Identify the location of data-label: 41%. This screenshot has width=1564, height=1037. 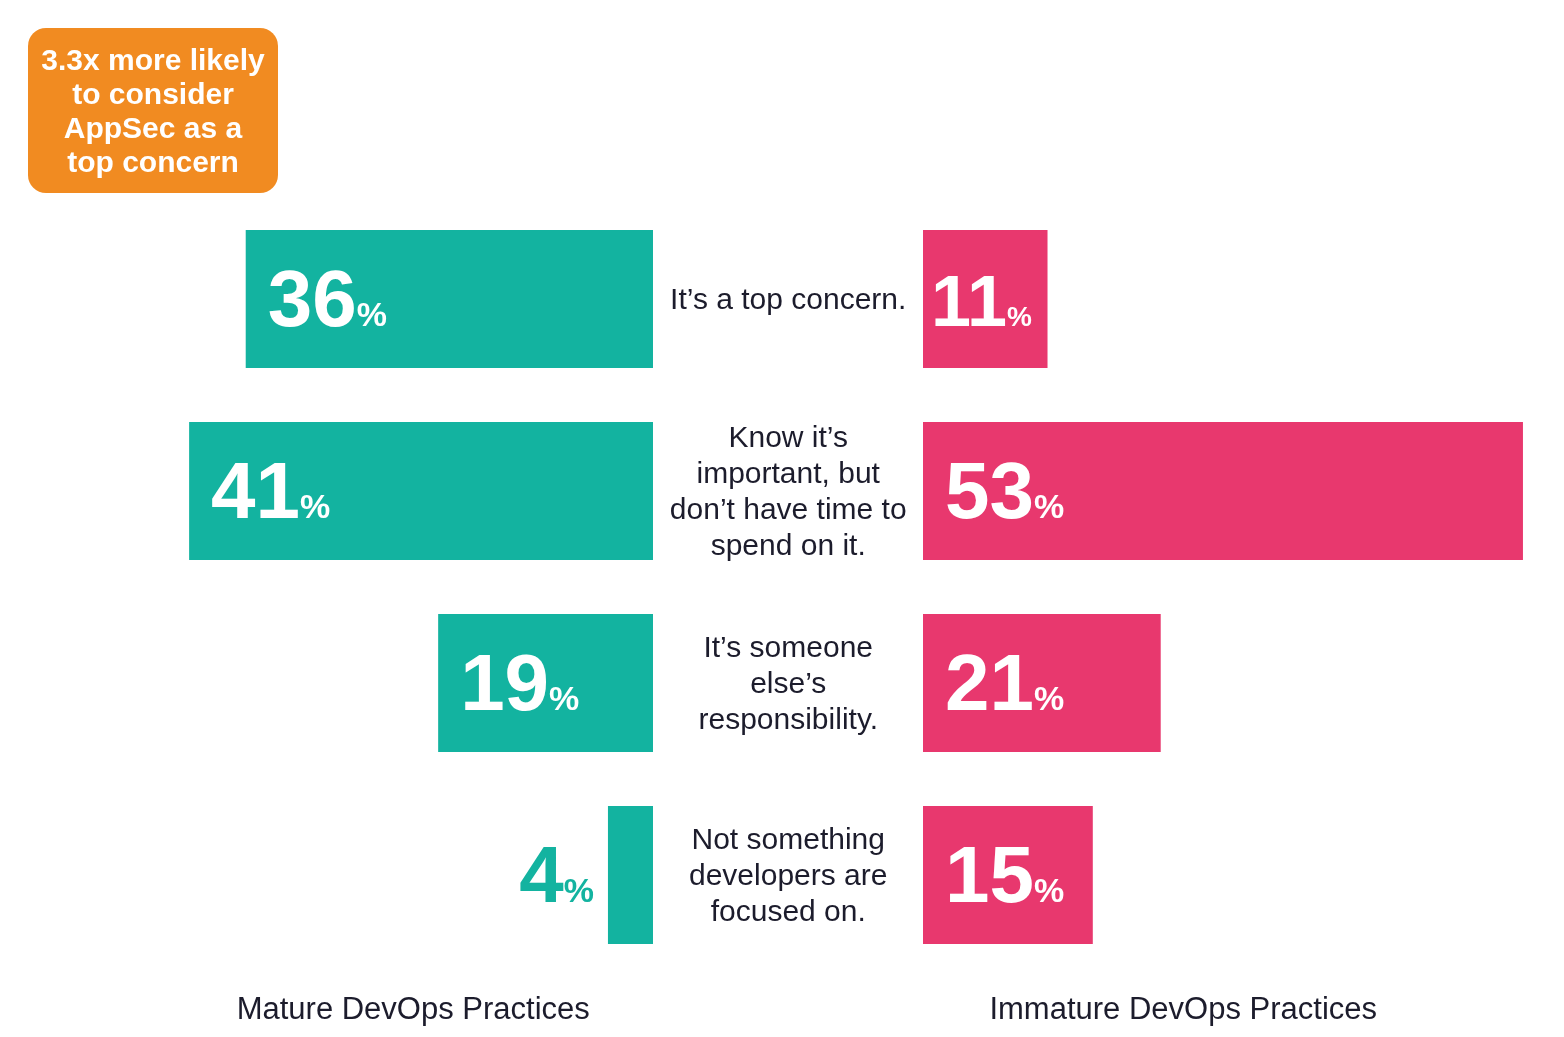
(271, 490).